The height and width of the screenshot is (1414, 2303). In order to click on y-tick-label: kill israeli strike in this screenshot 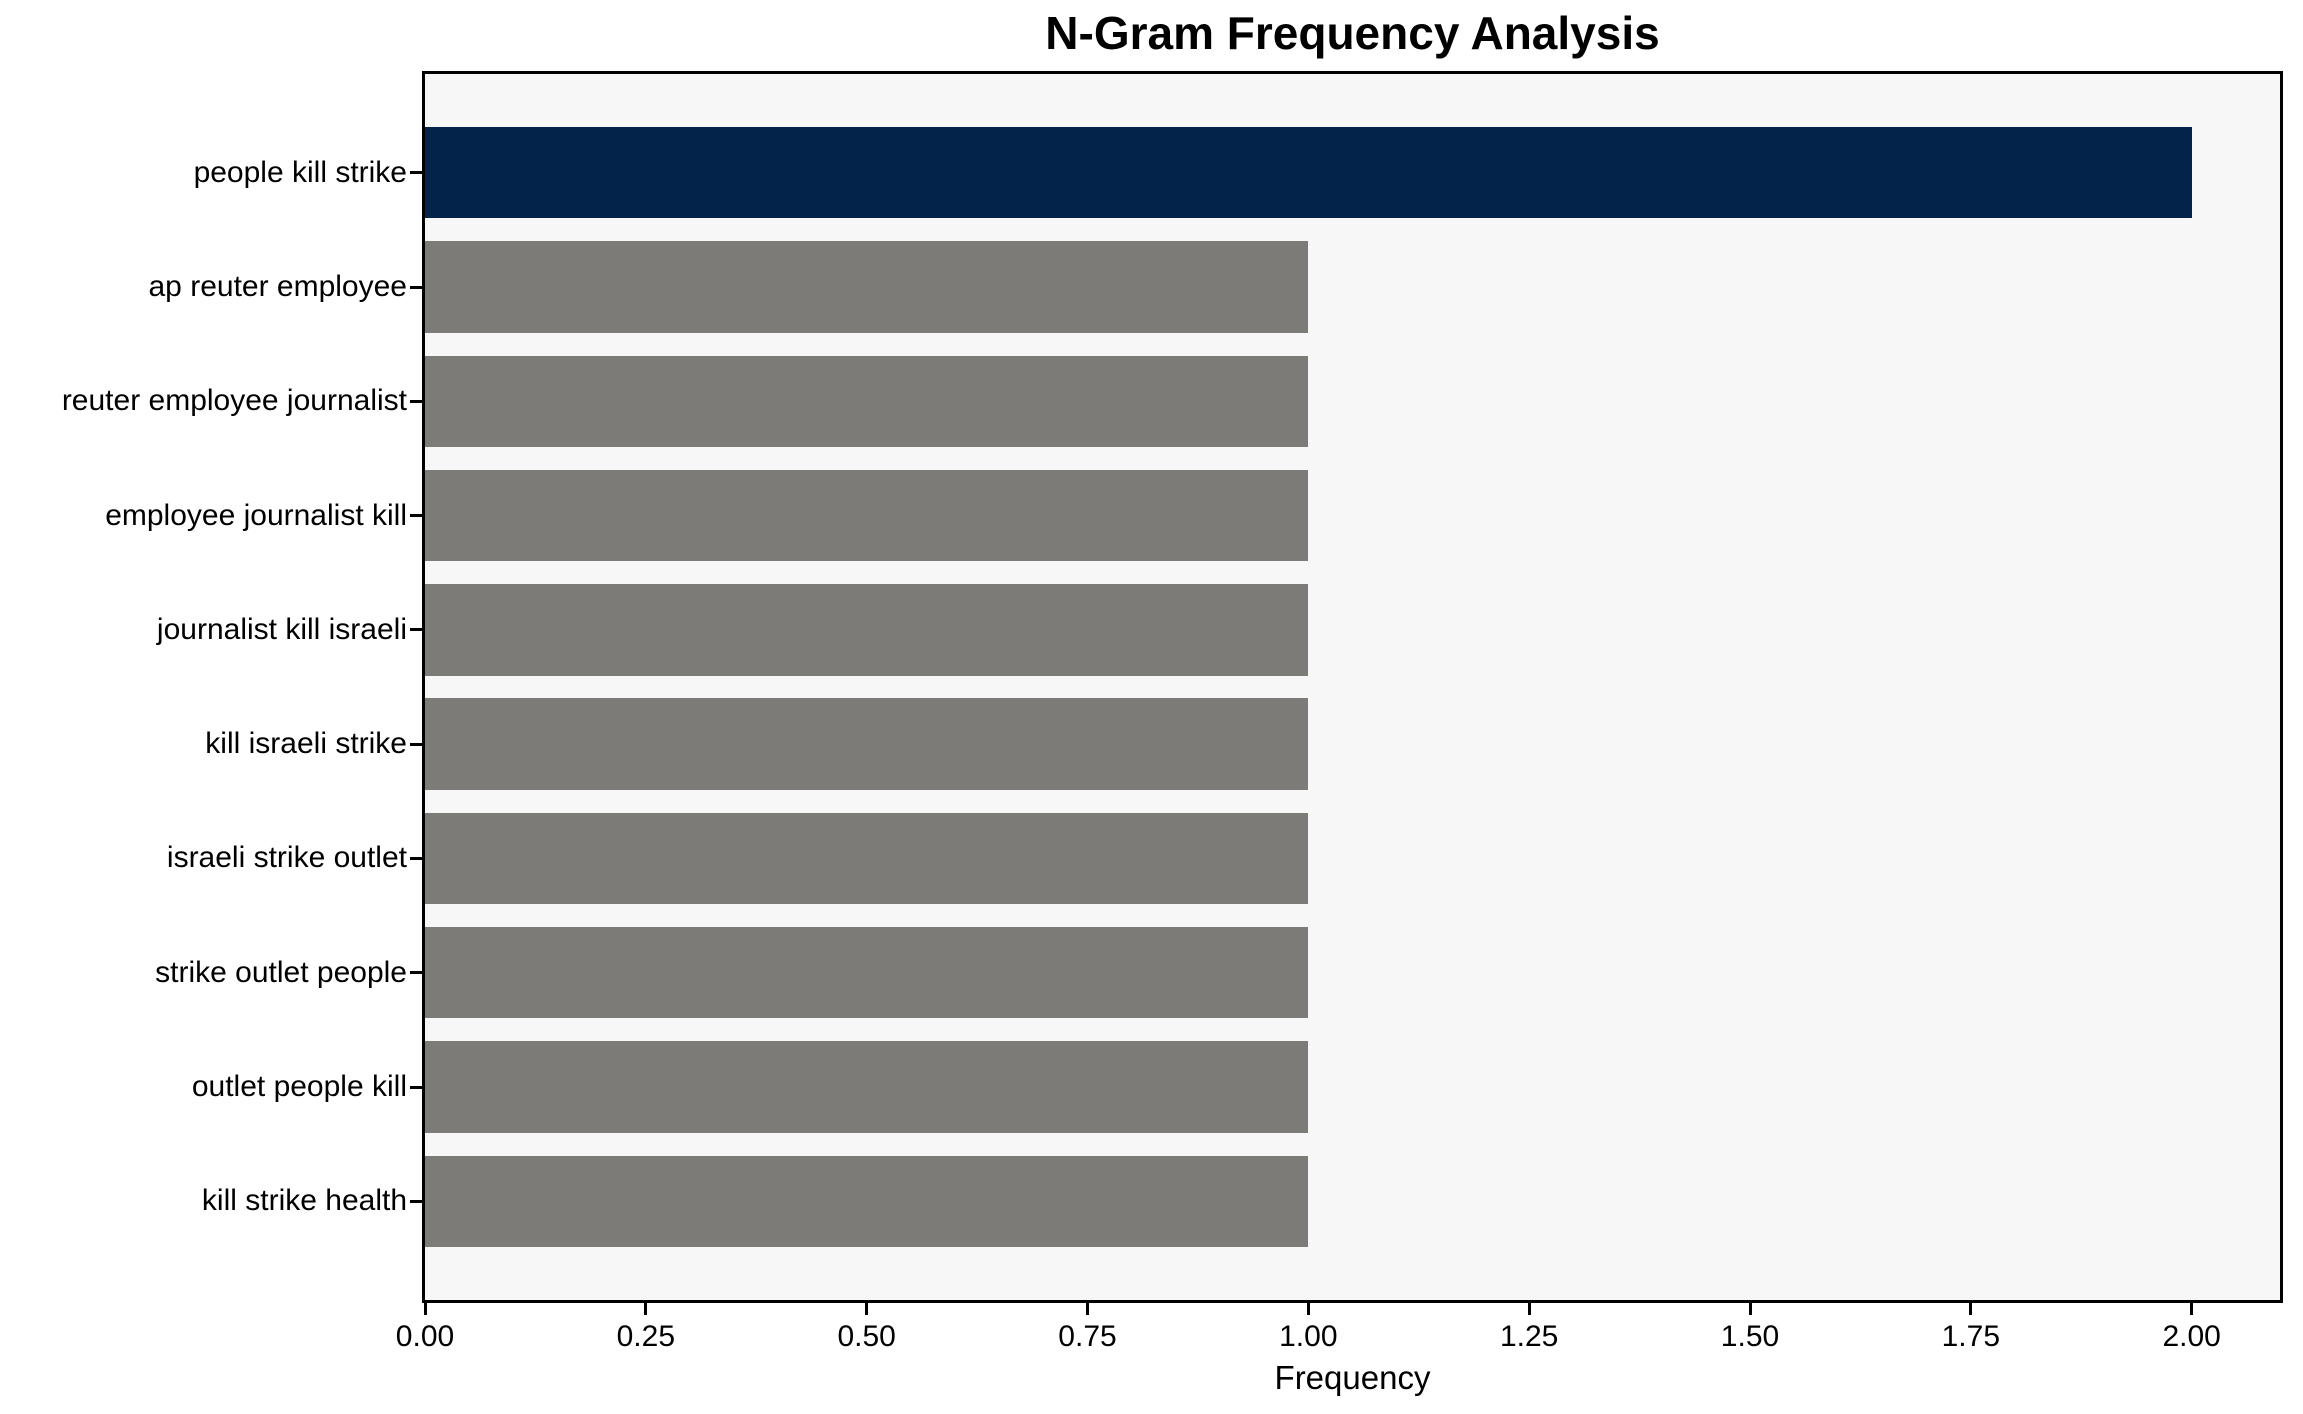, I will do `click(306, 744)`.